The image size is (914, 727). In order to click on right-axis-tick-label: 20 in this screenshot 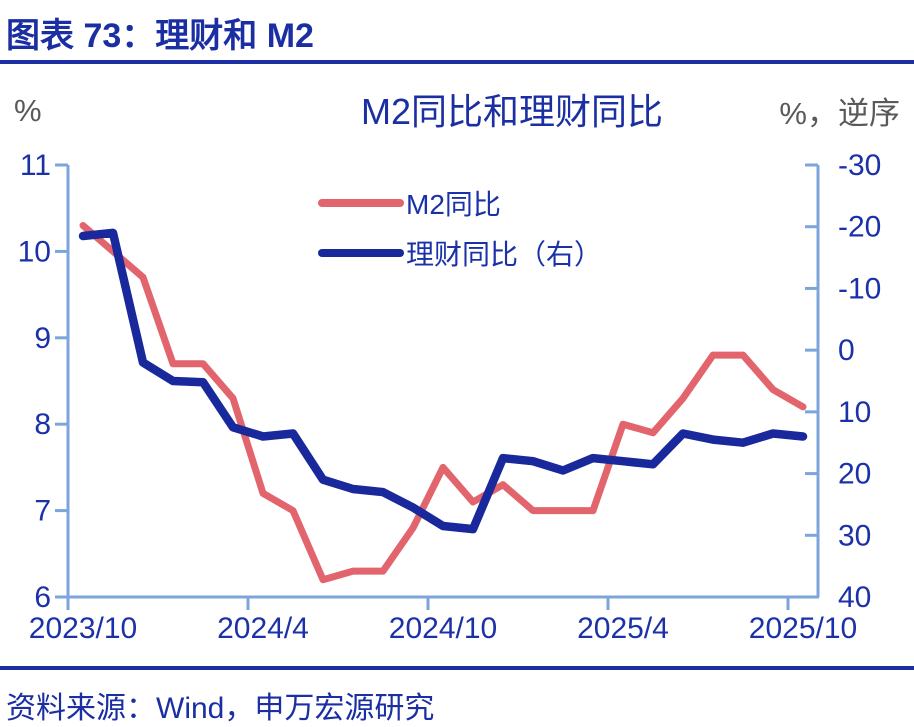, I will do `click(854, 474)`.